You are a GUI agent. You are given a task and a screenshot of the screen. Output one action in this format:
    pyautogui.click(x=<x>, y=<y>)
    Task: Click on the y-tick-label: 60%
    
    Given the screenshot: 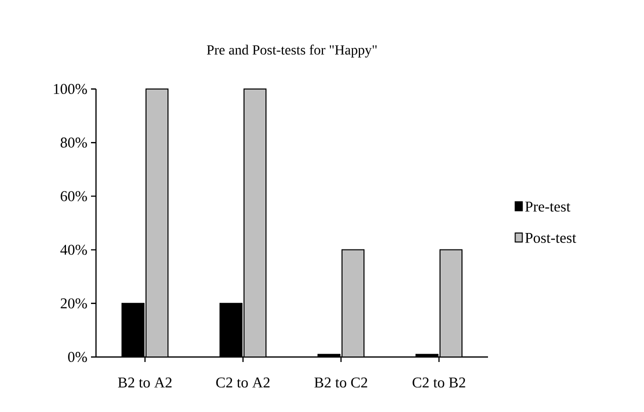 What is the action you would take?
    pyautogui.click(x=73, y=196)
    